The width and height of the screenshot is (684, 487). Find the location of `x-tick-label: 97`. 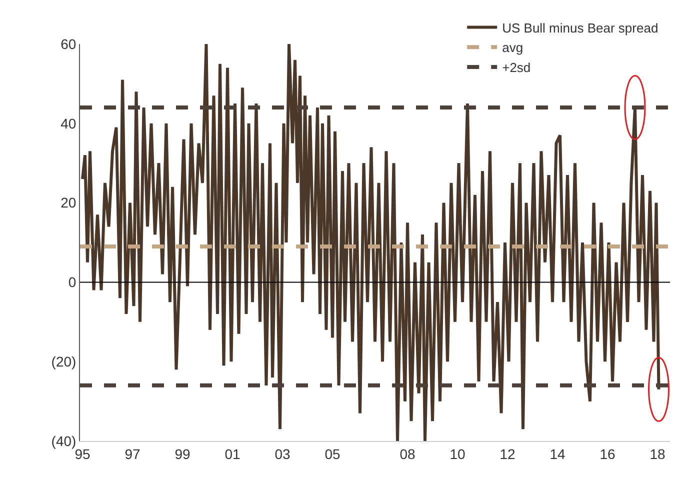

x-tick-label: 97 is located at coordinates (132, 454).